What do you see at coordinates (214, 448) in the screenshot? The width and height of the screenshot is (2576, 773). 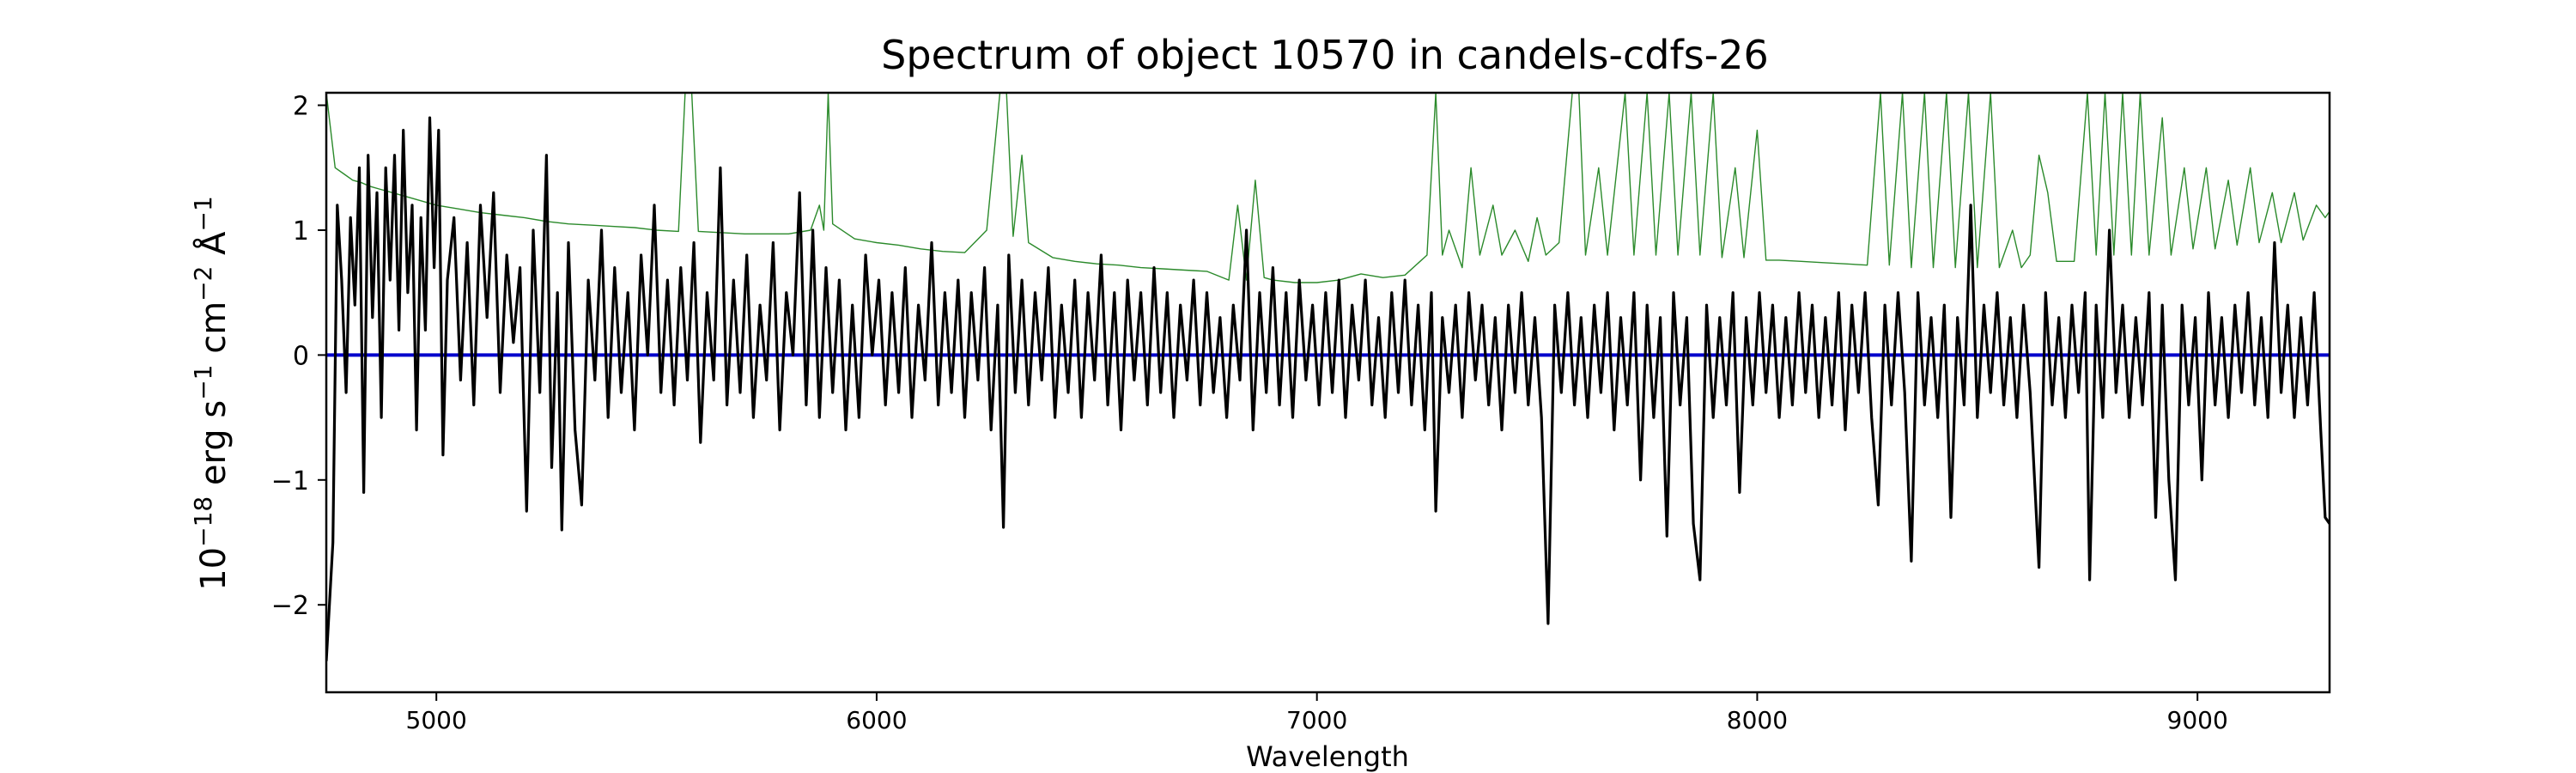 I see `ylabel-t1: erg s` at bounding box center [214, 448].